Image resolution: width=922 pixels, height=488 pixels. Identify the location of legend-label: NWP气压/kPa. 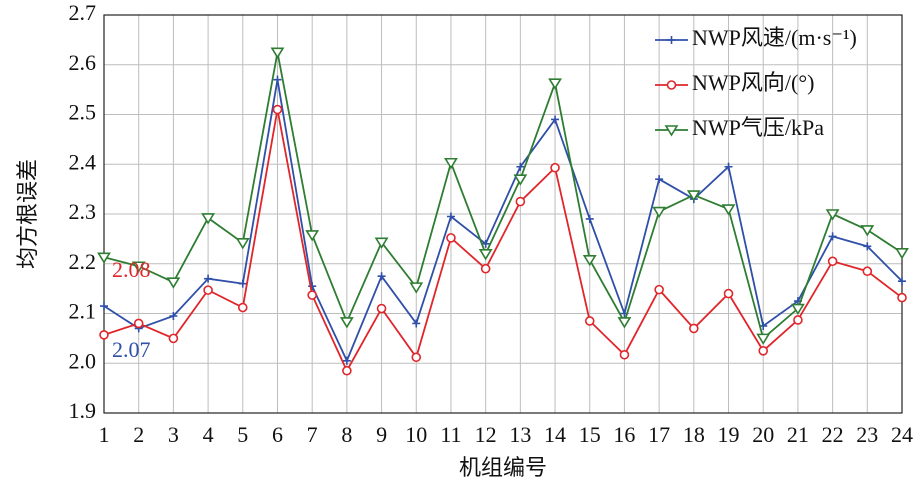
(758, 127).